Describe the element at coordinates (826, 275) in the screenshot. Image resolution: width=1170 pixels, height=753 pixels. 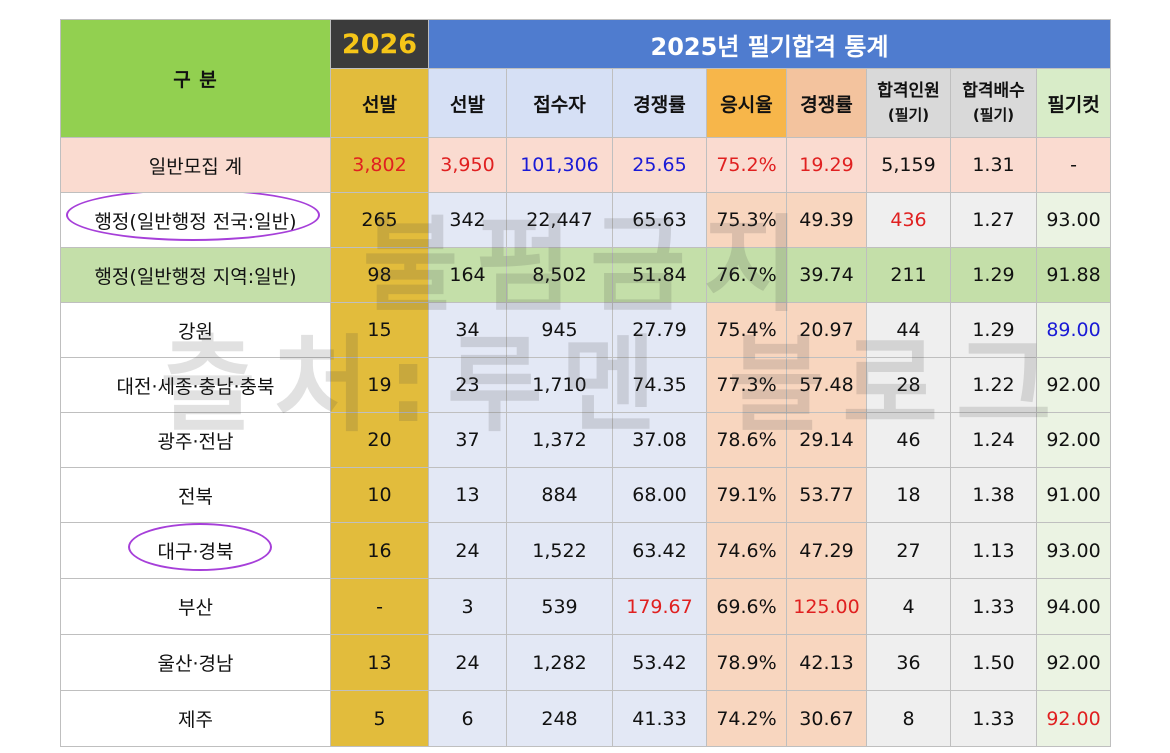
I see `cell-actual-competition: 39.74` at that location.